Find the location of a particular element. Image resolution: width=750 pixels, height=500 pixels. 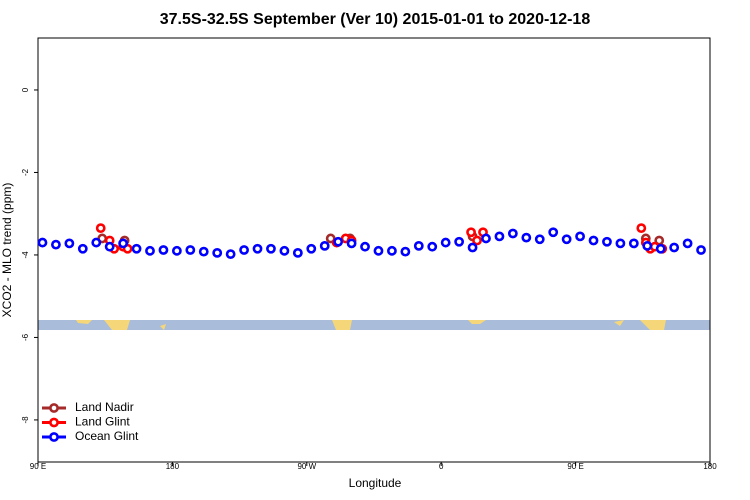

y-tick-label: -2 is located at coordinates (25, 172).